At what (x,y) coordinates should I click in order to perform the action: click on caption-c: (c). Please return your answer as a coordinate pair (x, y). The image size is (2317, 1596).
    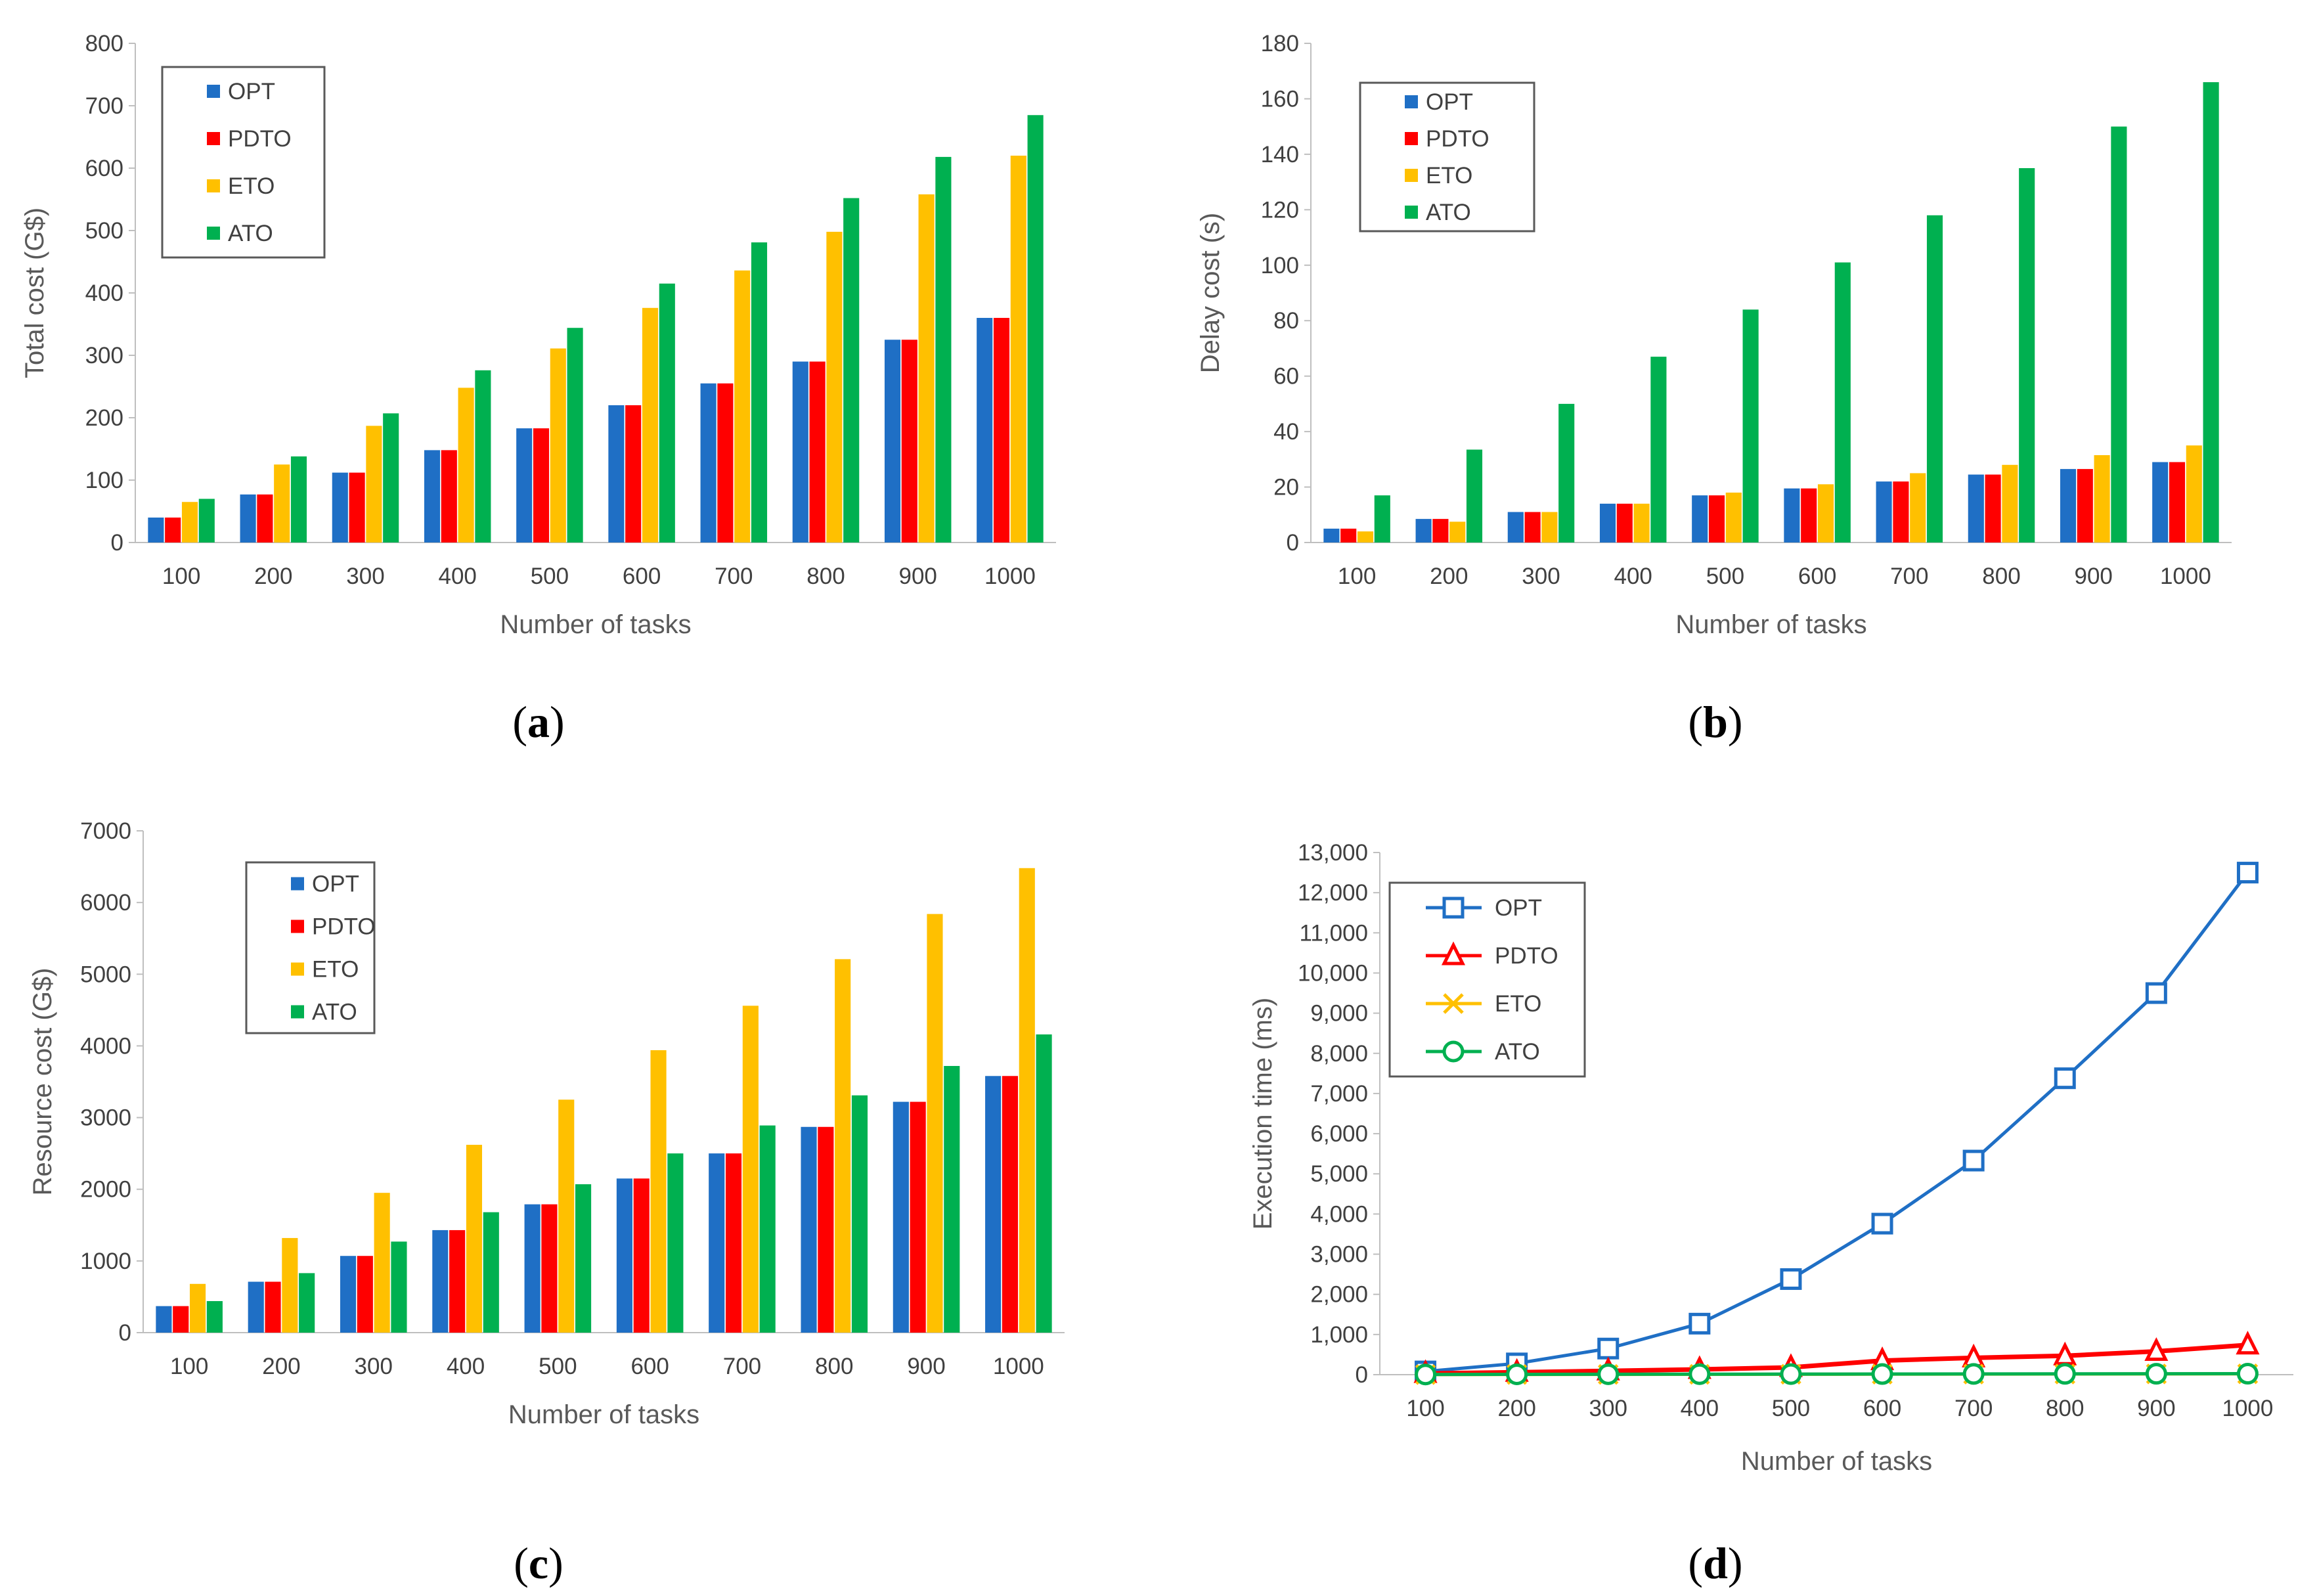
    Looking at the image, I should click on (538, 1563).